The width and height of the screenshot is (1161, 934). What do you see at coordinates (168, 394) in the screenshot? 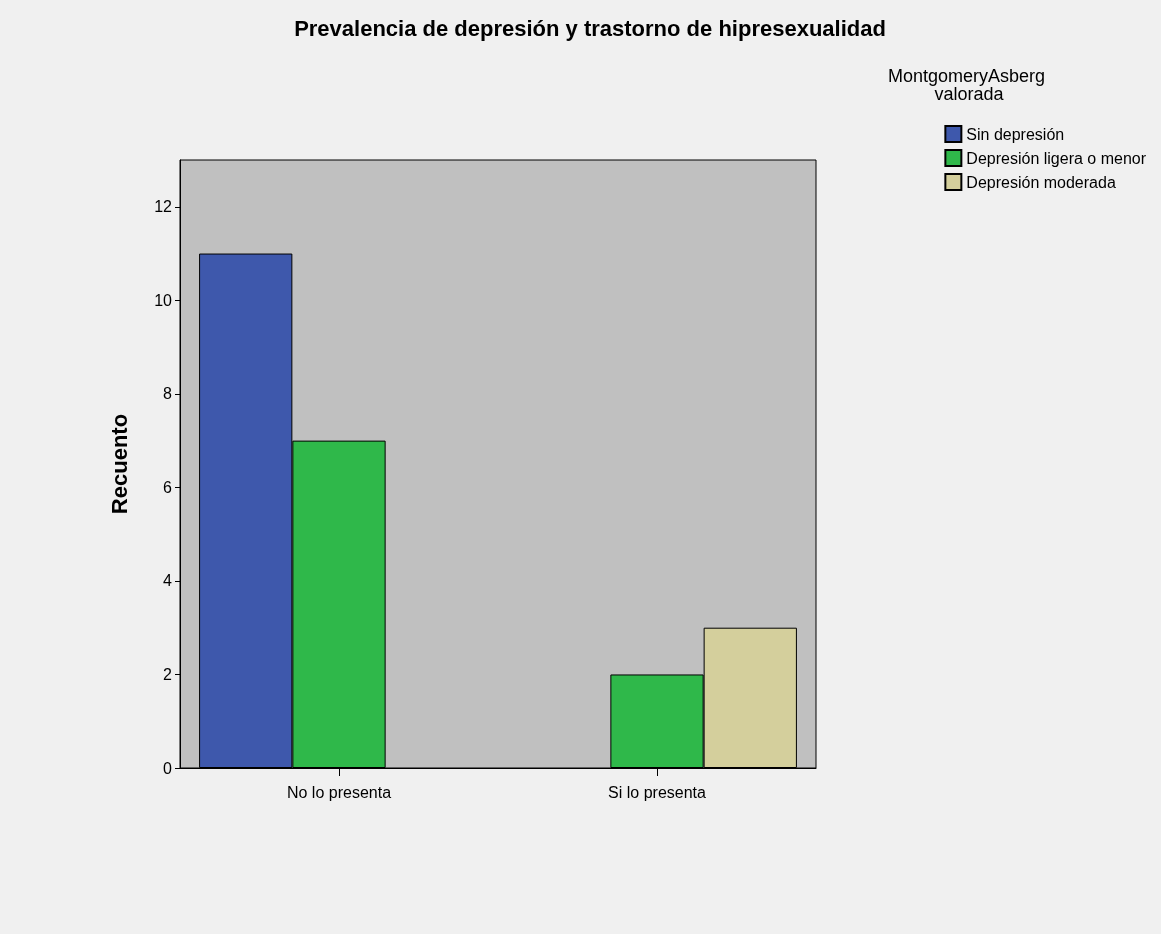
I see `y-tick-label: 8` at bounding box center [168, 394].